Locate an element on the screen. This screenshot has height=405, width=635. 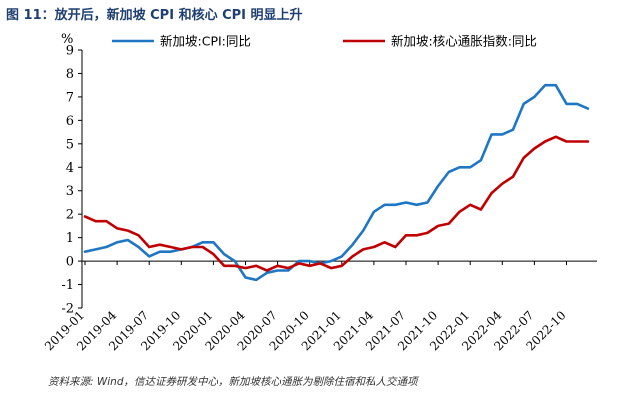
y-tick-label: -1 is located at coordinates (67, 285).